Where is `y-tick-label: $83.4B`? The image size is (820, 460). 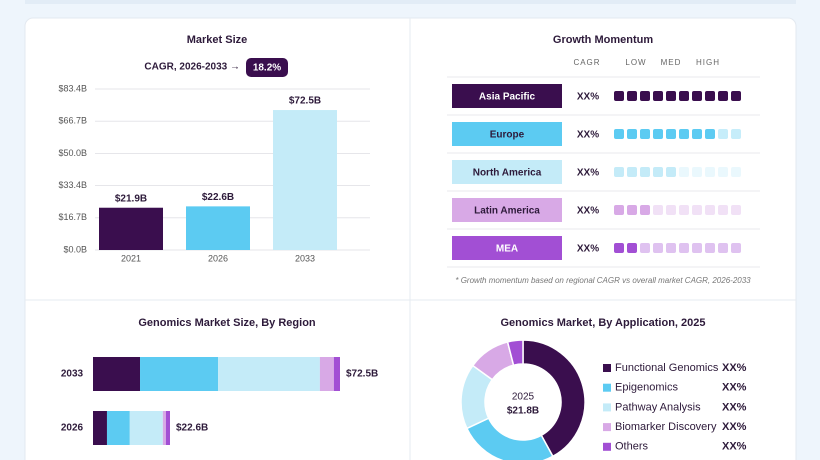
y-tick-label: $83.4B is located at coordinates (72, 88).